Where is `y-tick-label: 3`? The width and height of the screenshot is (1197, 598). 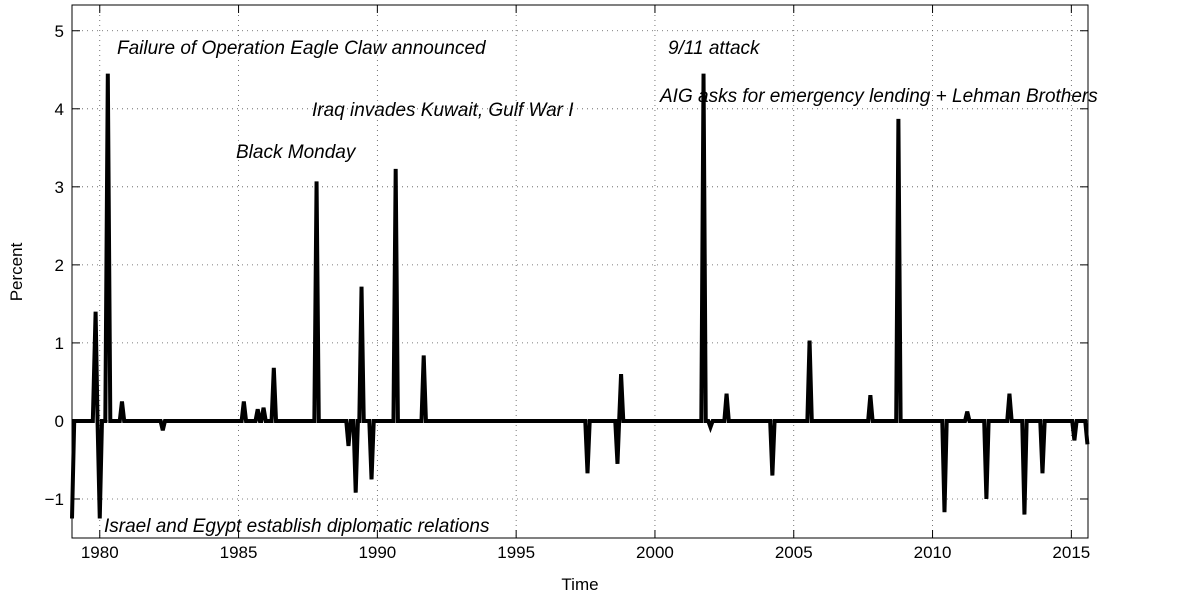
y-tick-label: 3 is located at coordinates (59, 187).